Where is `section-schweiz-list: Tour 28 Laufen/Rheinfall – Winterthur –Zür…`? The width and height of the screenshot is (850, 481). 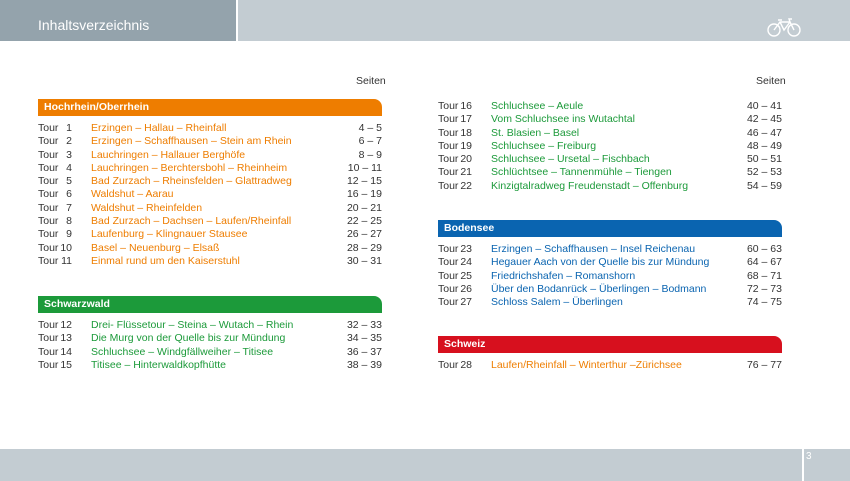
section-schweiz-list: Tour 28 Laufen/Rheinfall – Winterthur –Zür… is located at coordinates (610, 365).